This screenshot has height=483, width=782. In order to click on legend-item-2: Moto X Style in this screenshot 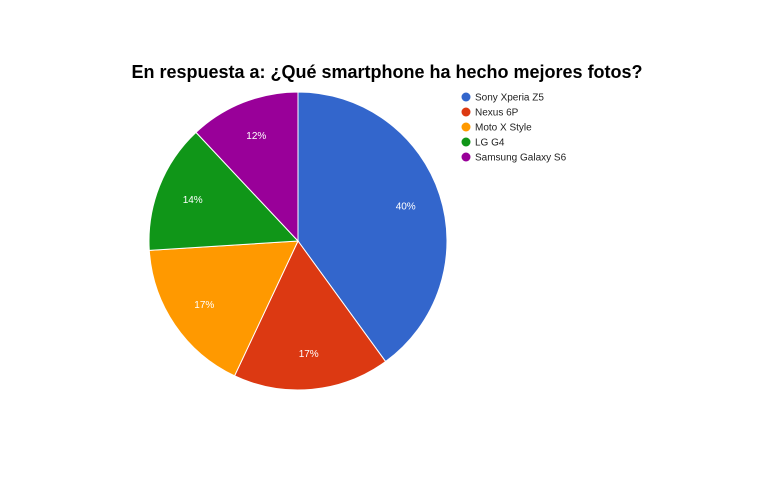, I will do `click(496, 128)`.